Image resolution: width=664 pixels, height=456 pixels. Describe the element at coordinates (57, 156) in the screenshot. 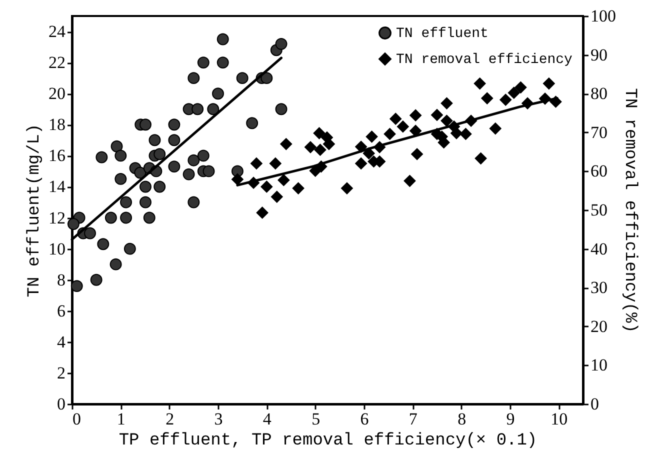

I see `y-tick-label: 16` at that location.